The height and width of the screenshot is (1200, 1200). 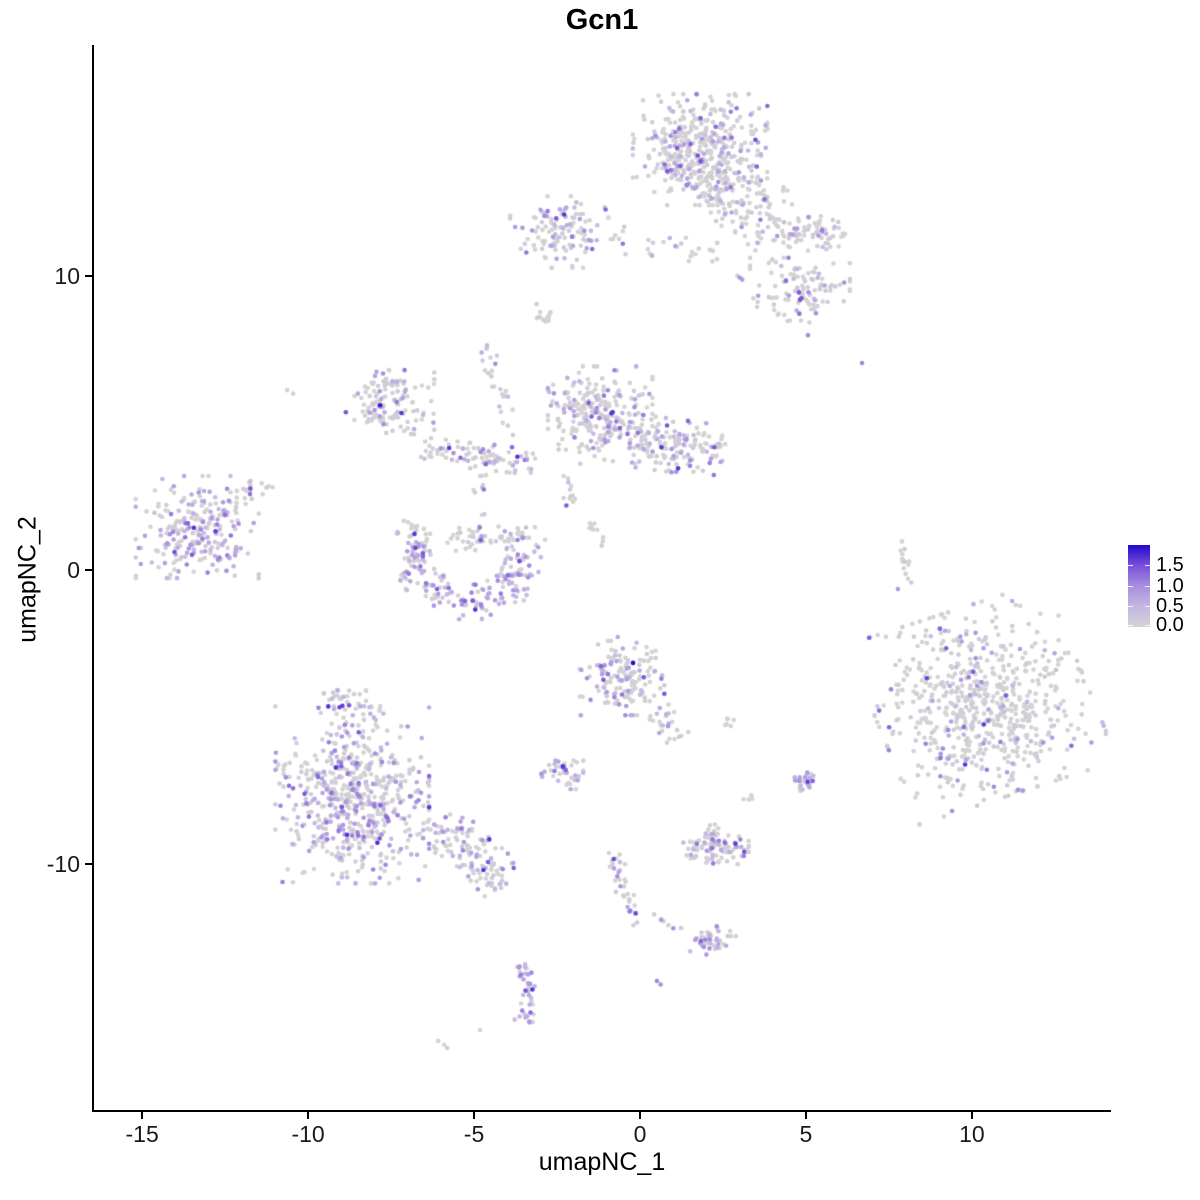 What do you see at coordinates (73, 570) in the screenshot?
I see `y-tick-label: 0` at bounding box center [73, 570].